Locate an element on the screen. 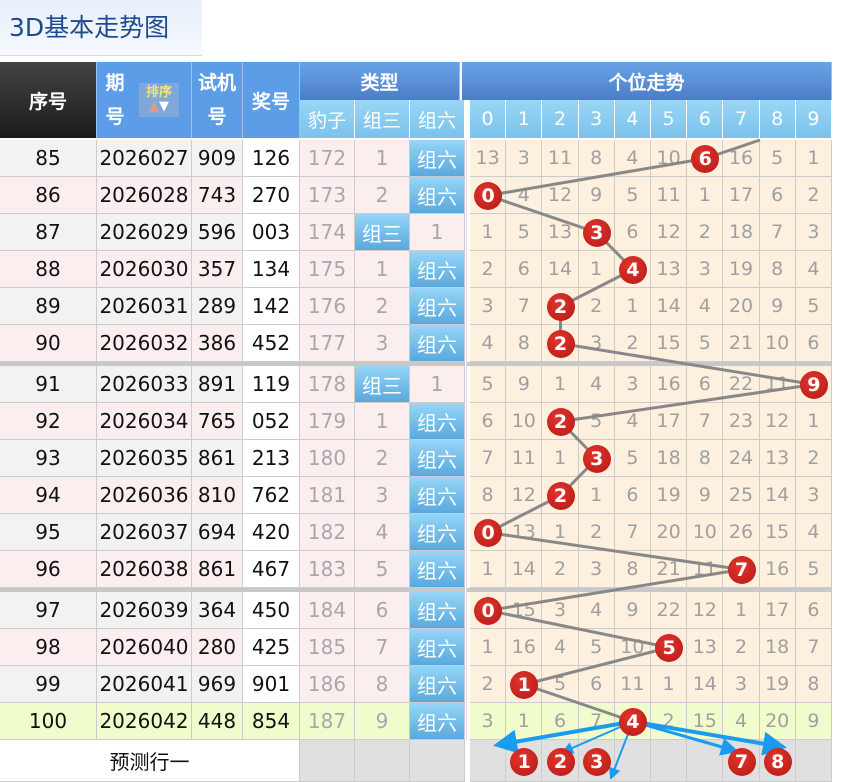 This screenshot has width=844, height=782. sort-button: 排序 ▲▼ is located at coordinates (159, 100).